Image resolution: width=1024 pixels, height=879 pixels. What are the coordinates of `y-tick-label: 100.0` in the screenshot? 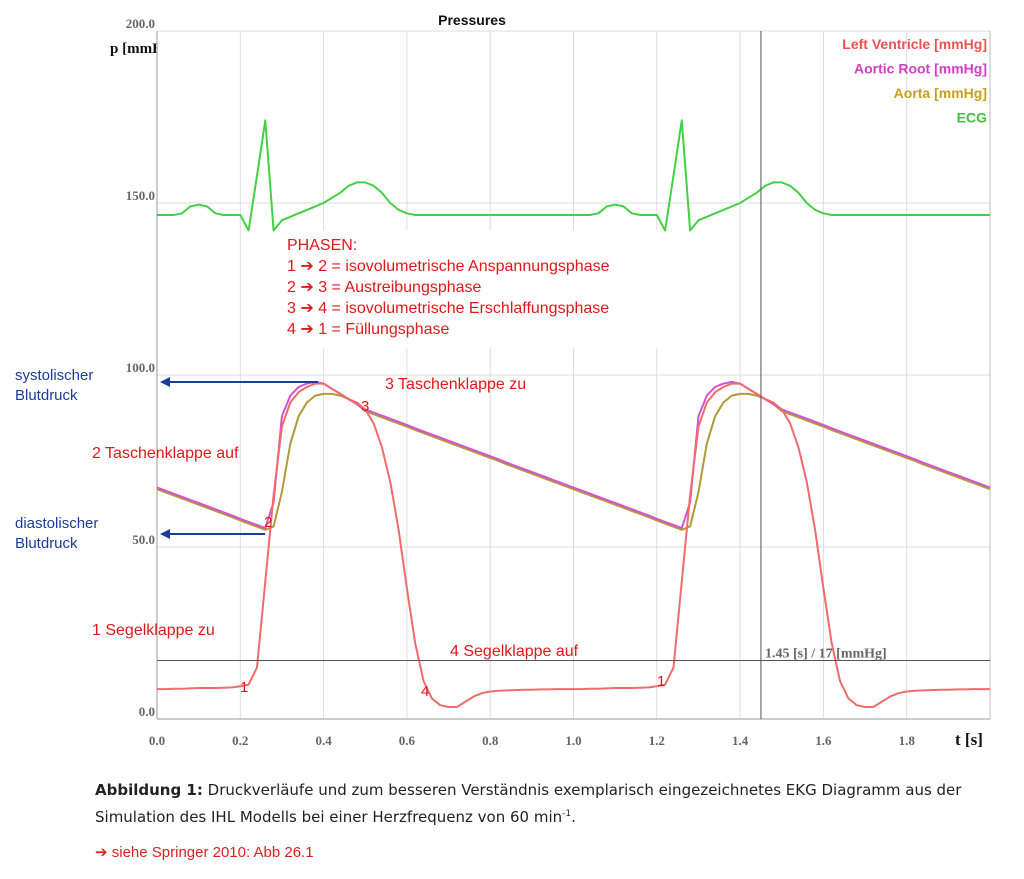 It's located at (140, 367).